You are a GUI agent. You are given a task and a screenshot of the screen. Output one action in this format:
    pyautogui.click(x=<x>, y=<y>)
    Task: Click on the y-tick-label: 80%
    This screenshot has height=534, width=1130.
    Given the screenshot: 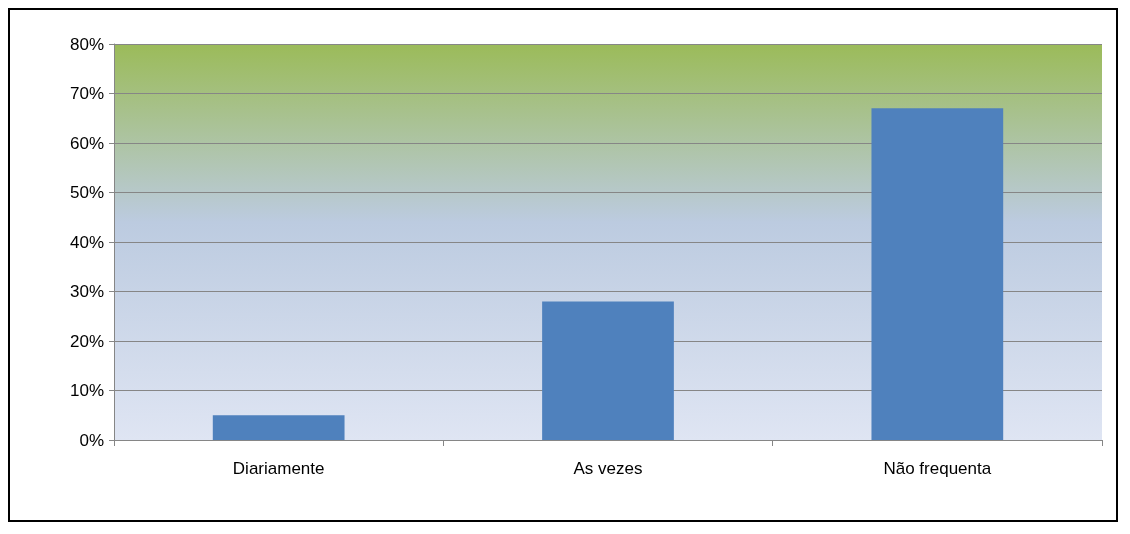 What is the action you would take?
    pyautogui.click(x=86, y=44)
    